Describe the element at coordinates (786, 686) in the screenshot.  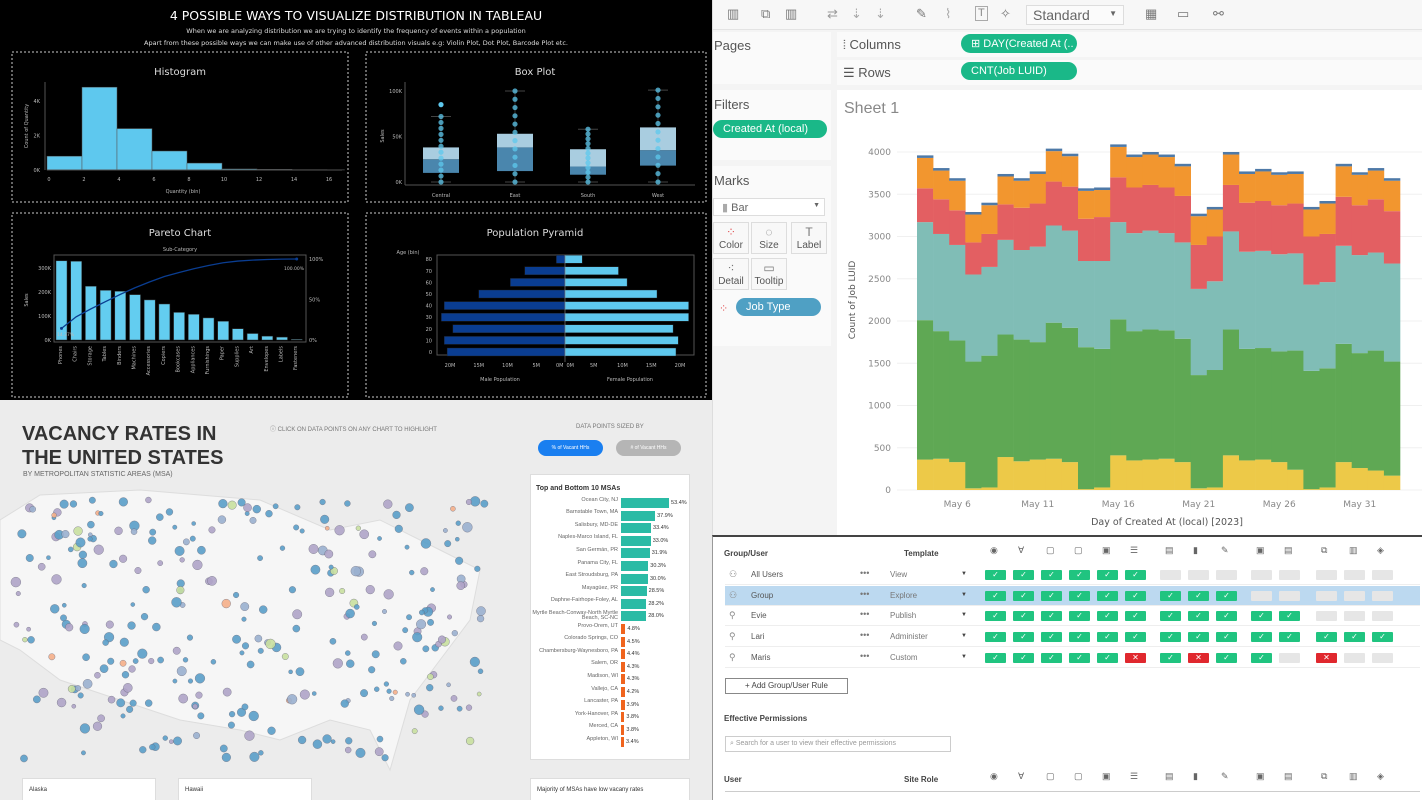
I see `add-group-user-rule-button: + Add Group/User Rule` at that location.